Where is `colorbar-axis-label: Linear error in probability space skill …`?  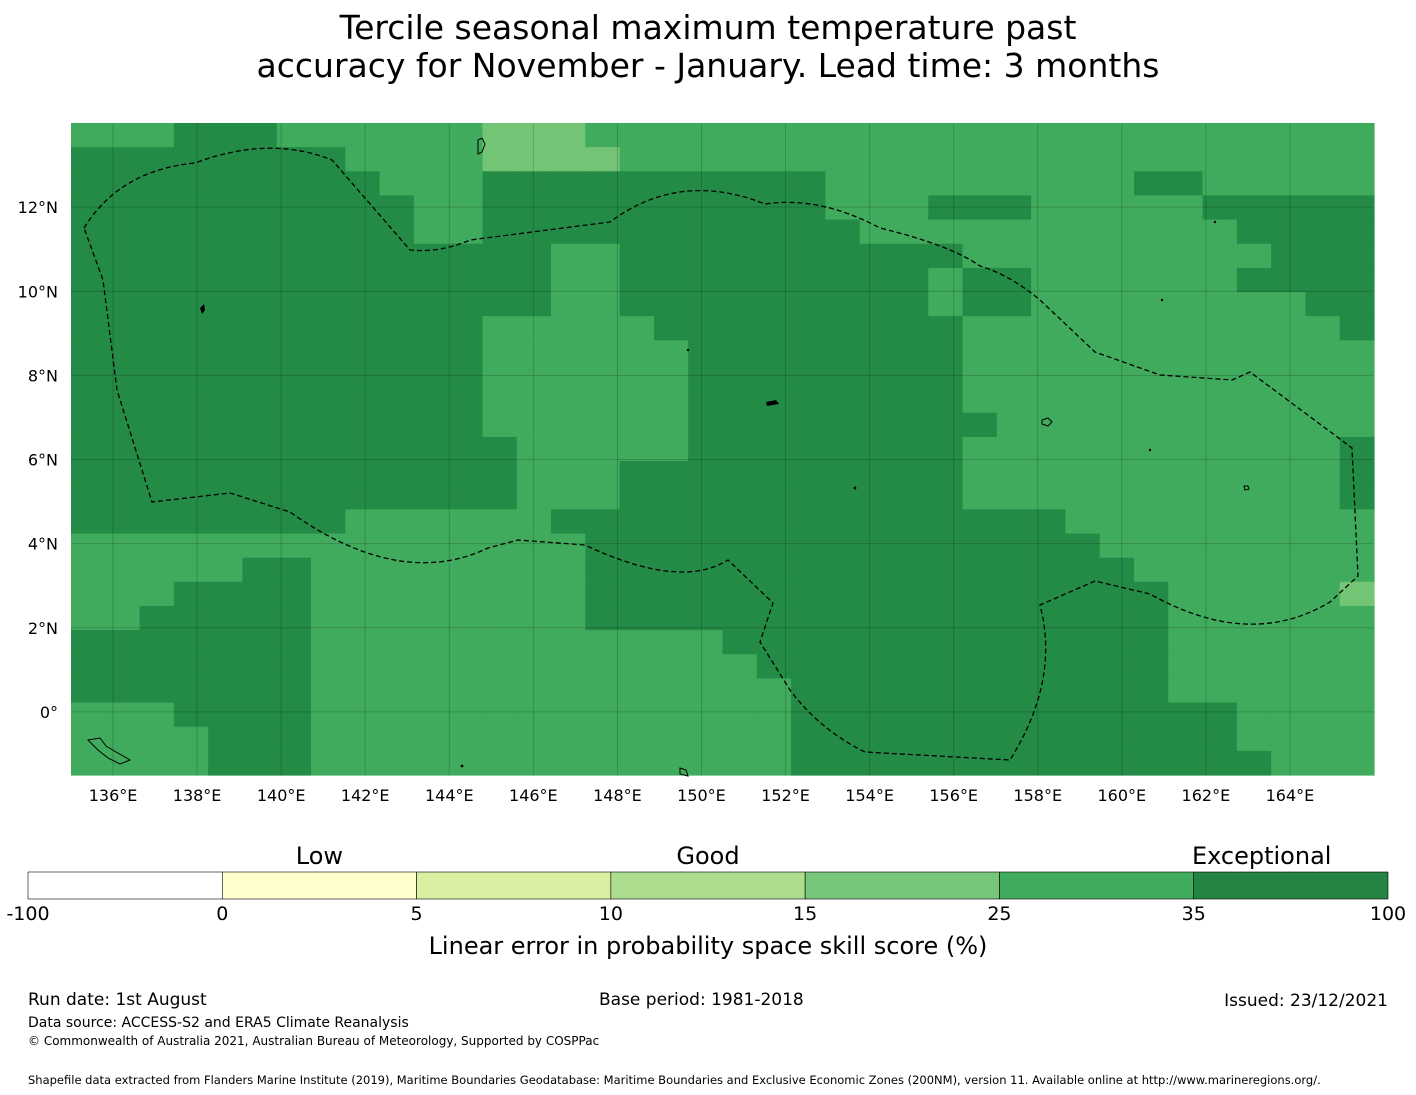 colorbar-axis-label: Linear error in probability space skill … is located at coordinates (708, 946).